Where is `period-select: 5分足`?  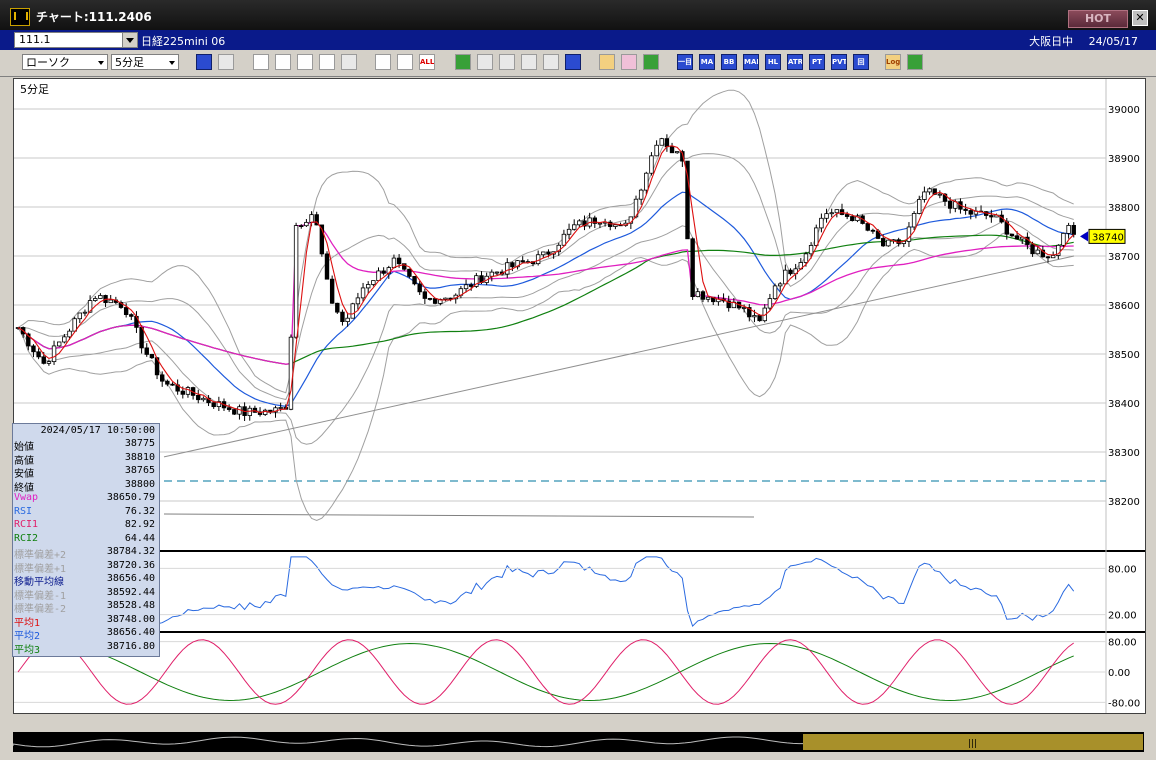 period-select: 5分足 is located at coordinates (145, 62).